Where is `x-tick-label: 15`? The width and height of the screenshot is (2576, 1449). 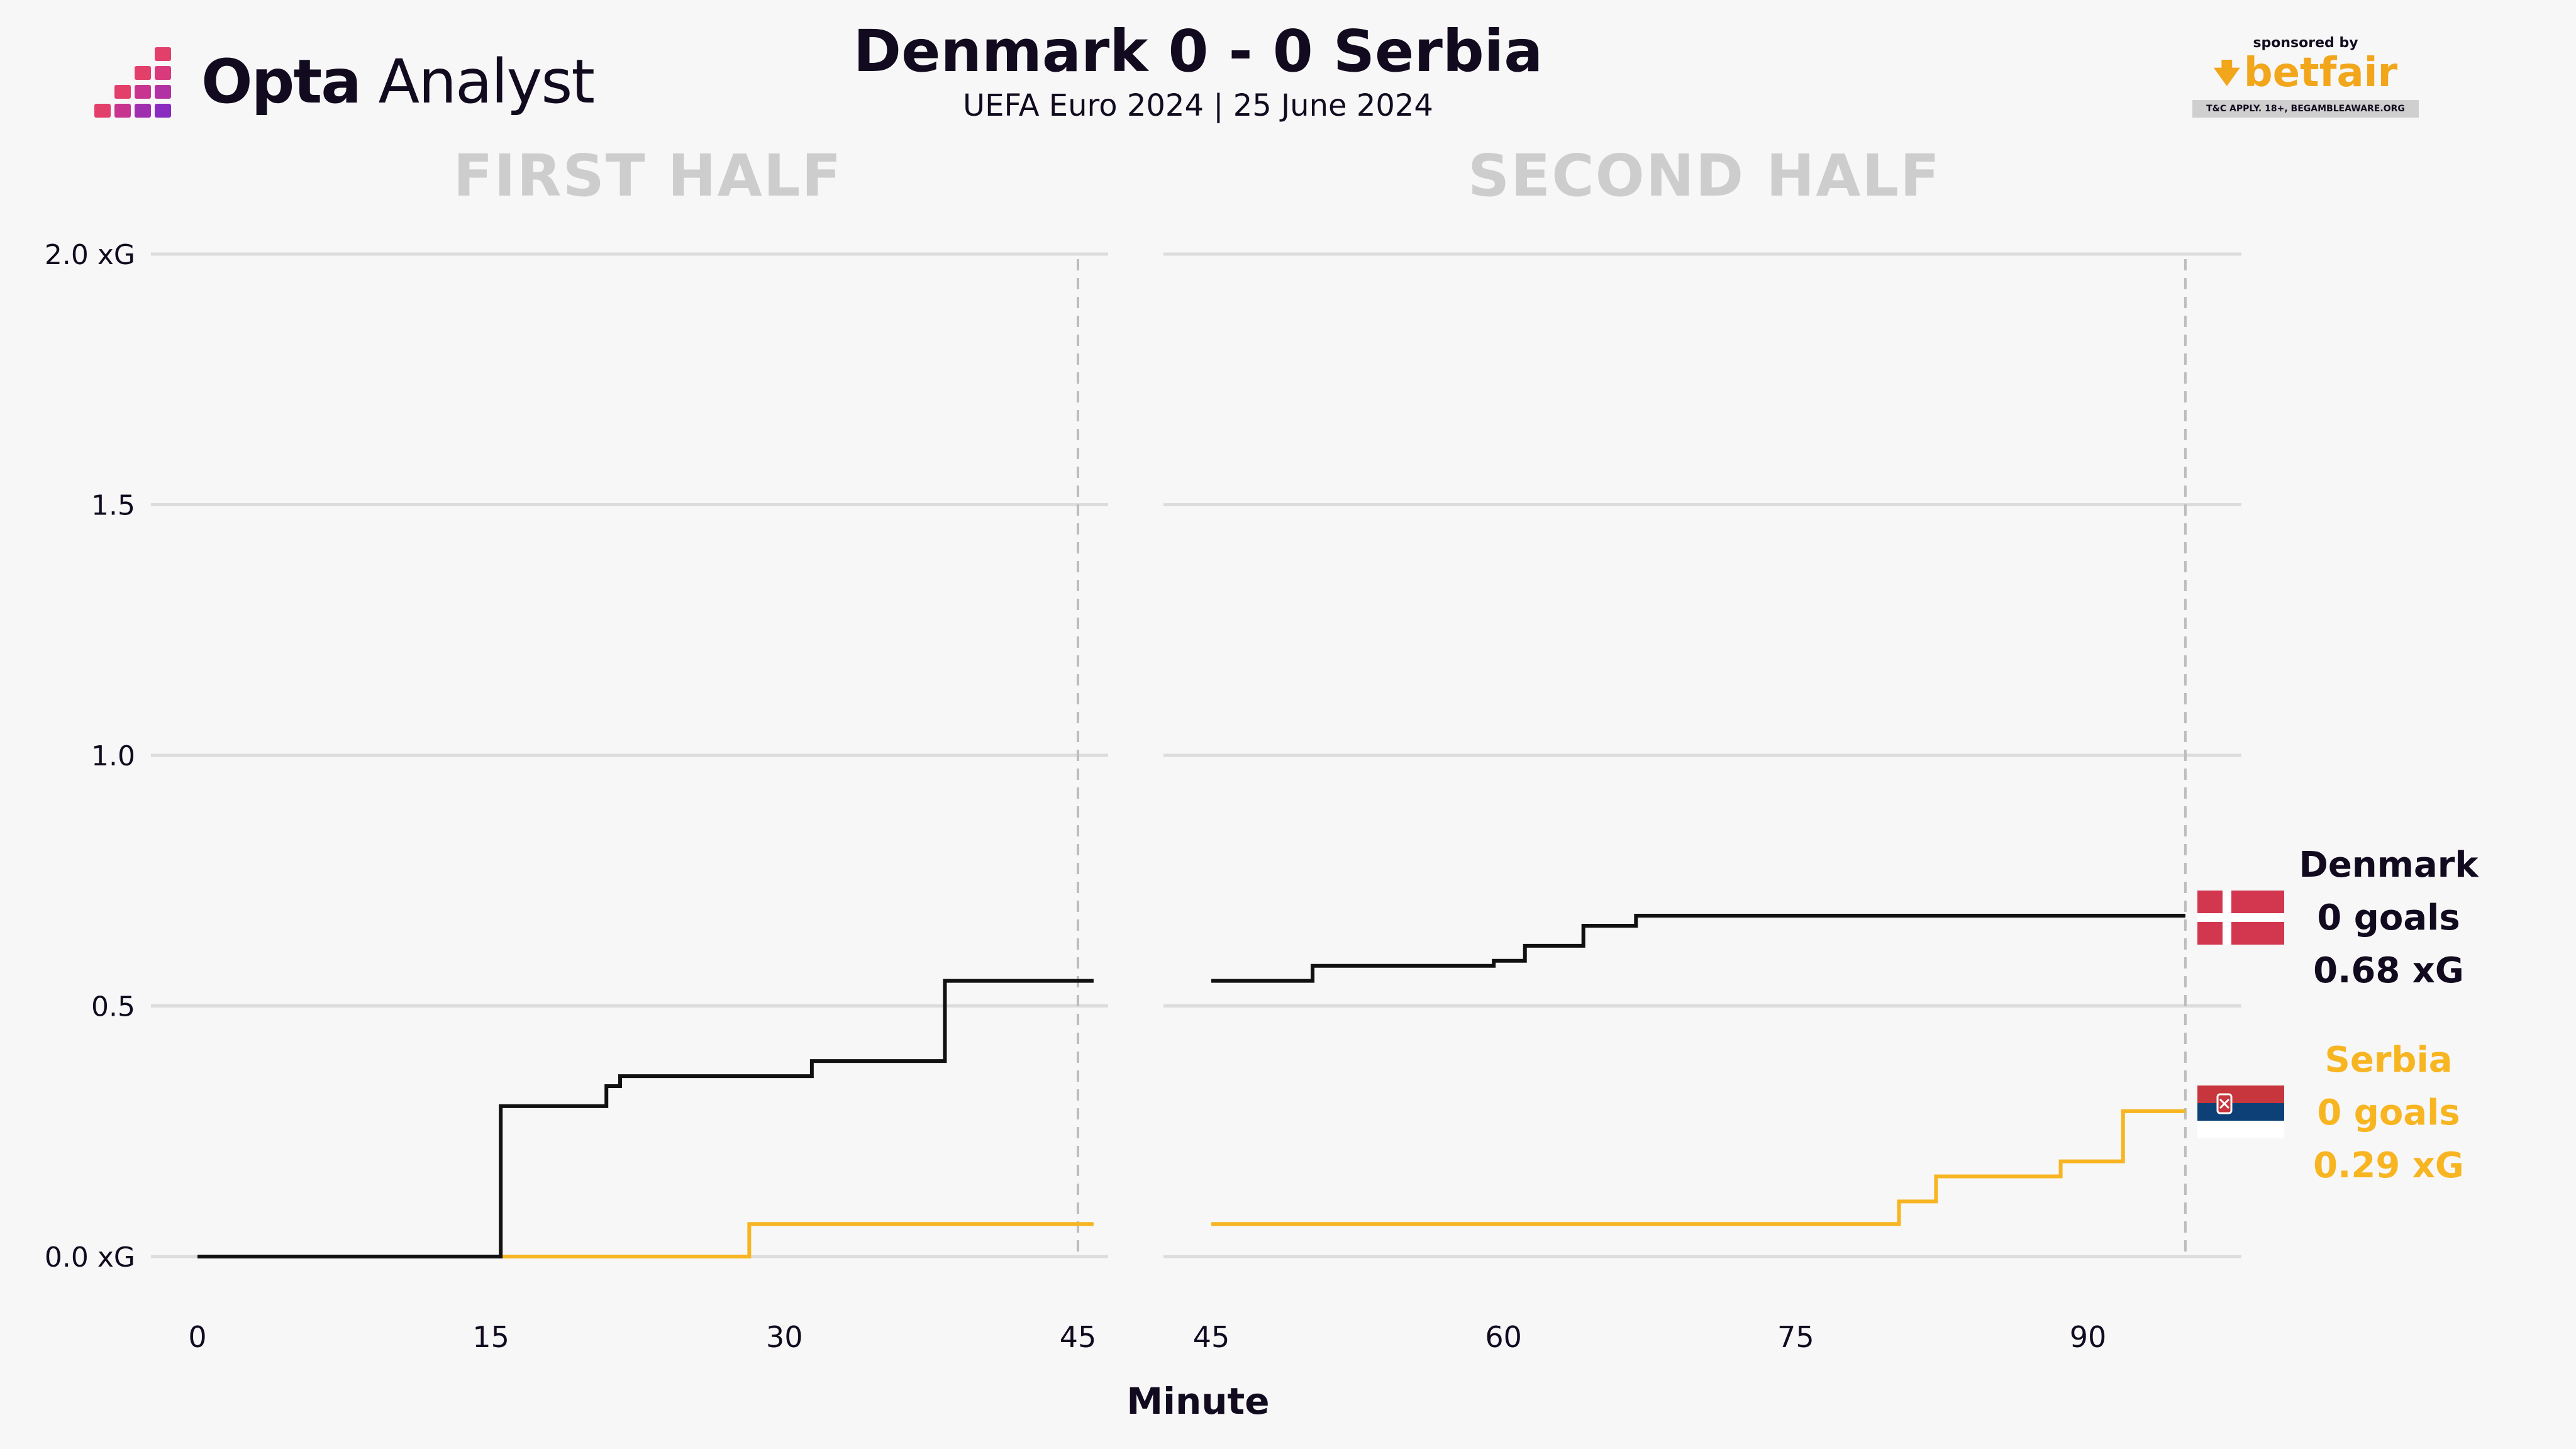 x-tick-label: 15 is located at coordinates (490, 1337).